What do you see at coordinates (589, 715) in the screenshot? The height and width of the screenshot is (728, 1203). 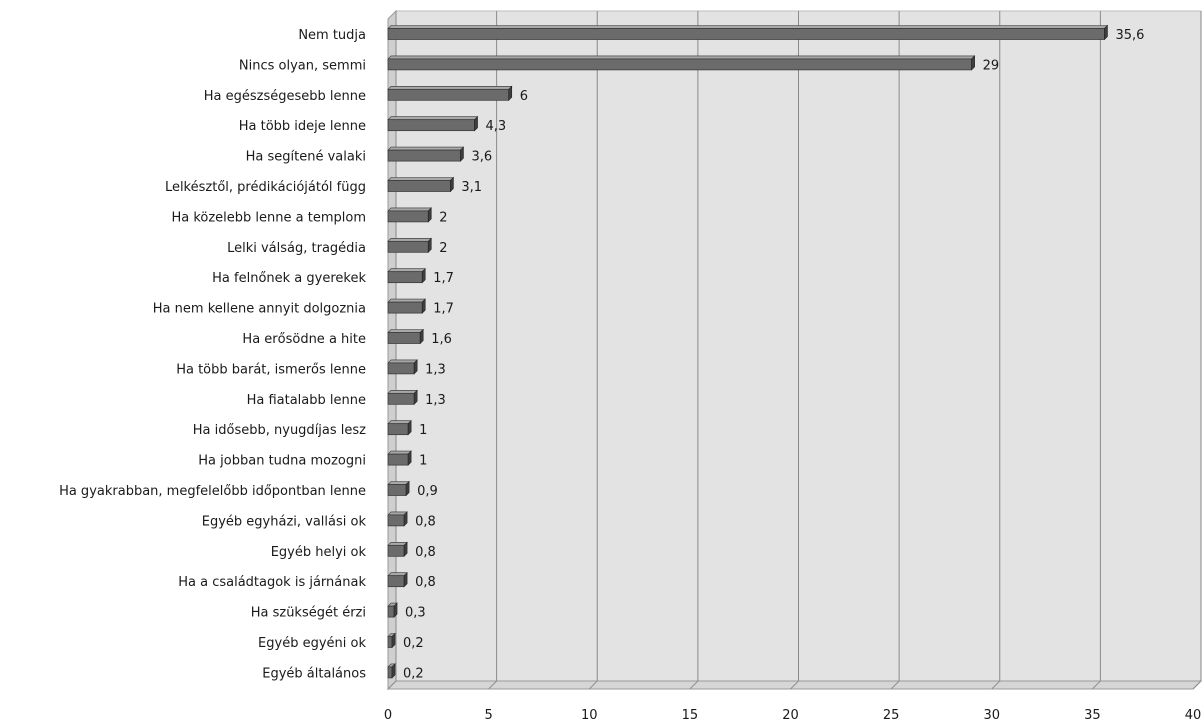 I see `x-tick-label: 10` at bounding box center [589, 715].